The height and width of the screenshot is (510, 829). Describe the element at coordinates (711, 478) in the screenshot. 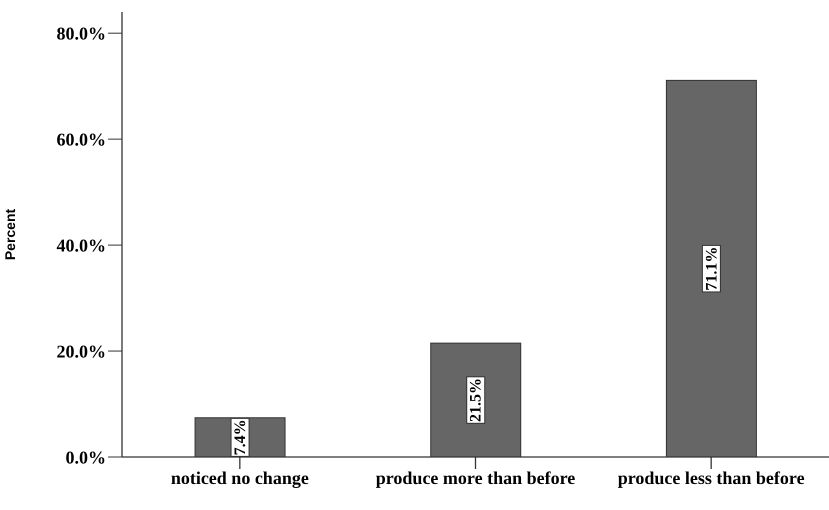

I see `x-tick-label: produce less than before` at that location.